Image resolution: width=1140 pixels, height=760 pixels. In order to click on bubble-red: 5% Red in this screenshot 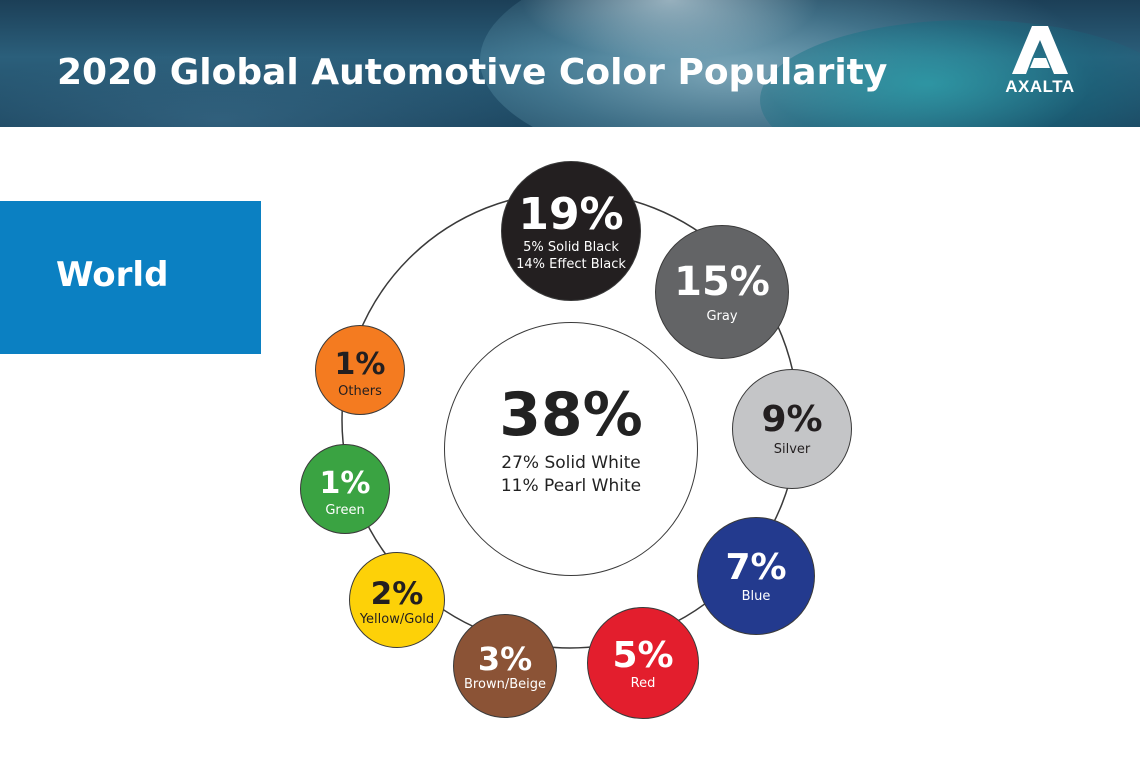, I will do `click(643, 663)`.